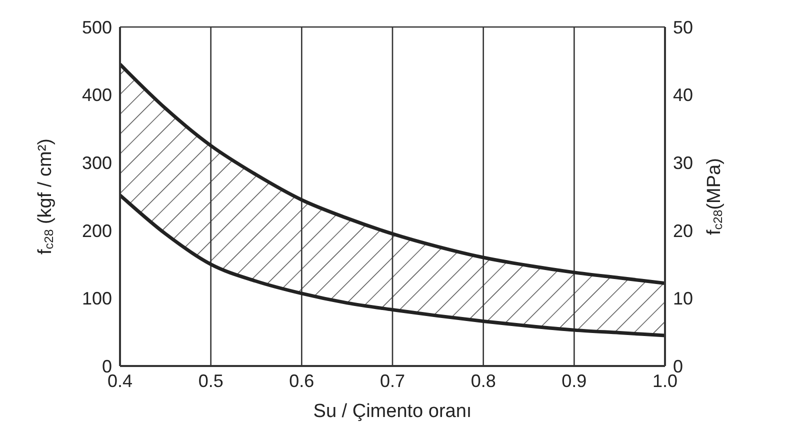 This screenshot has height=446, width=793. Describe the element at coordinates (97, 95) in the screenshot. I see `y-tick-label: 400` at that location.